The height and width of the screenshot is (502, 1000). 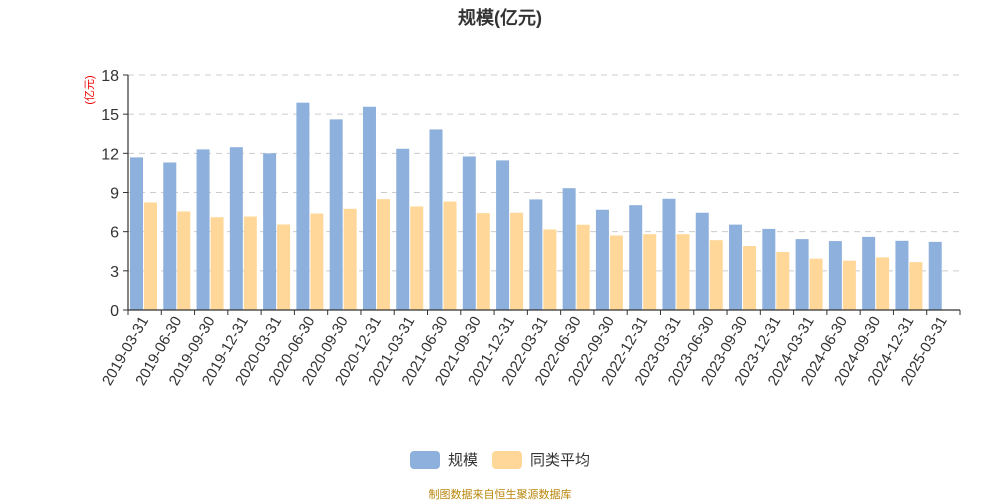 I want to click on y-tick-label: 6, so click(x=114, y=233).